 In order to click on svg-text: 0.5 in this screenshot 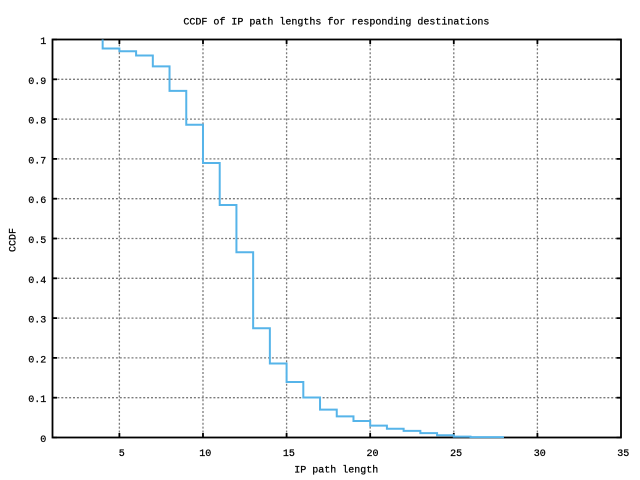, I will do `click(37, 241)`.